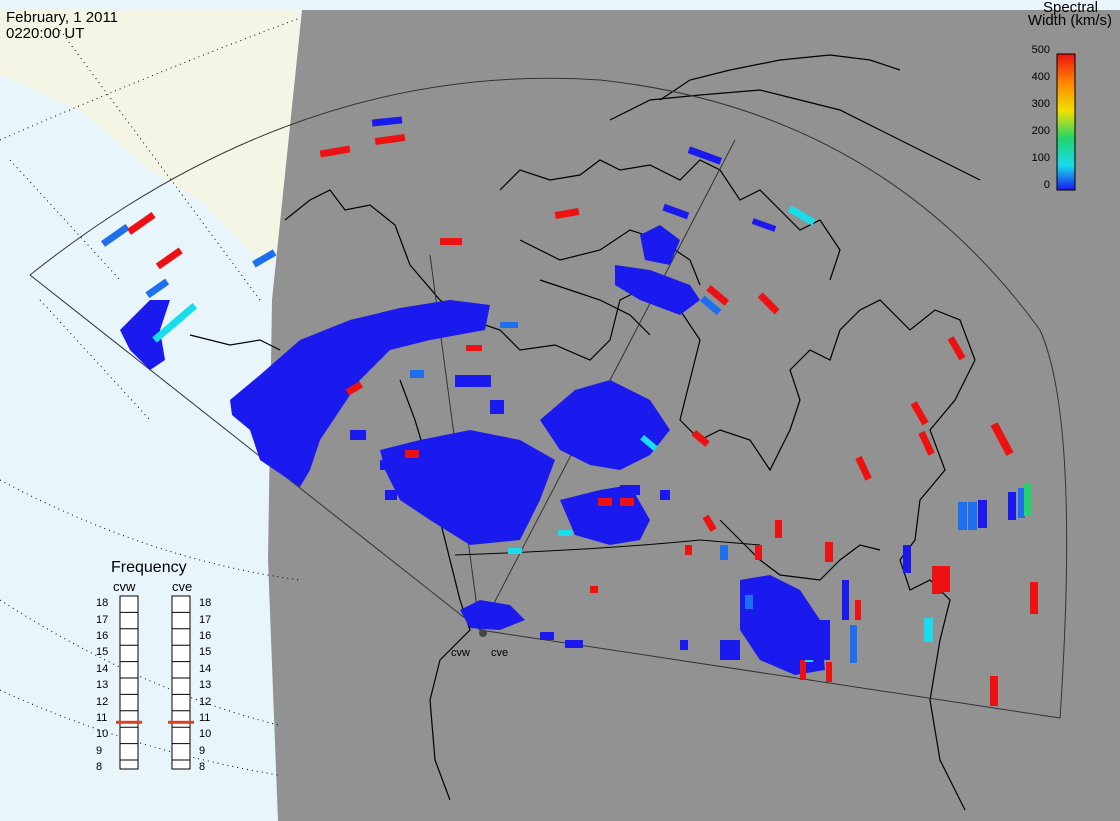 This screenshot has height=821, width=1120. What do you see at coordinates (1040, 104) in the screenshot?
I see `colorbar-tick-label: 300` at bounding box center [1040, 104].